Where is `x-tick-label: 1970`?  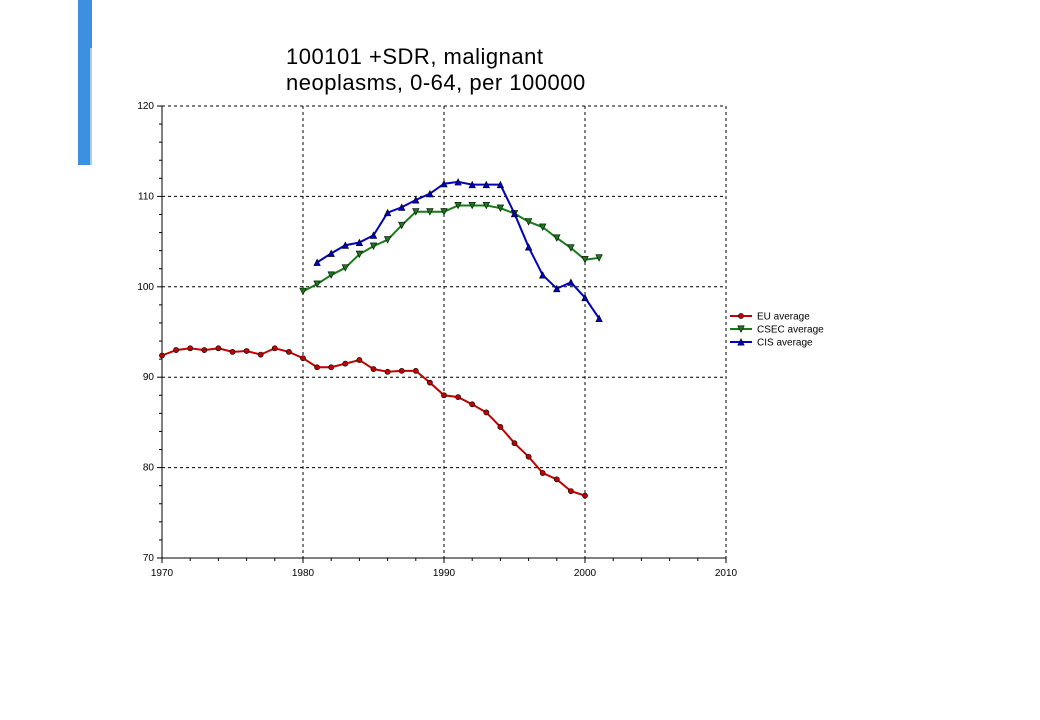
x-tick-label: 1970 is located at coordinates (162, 573).